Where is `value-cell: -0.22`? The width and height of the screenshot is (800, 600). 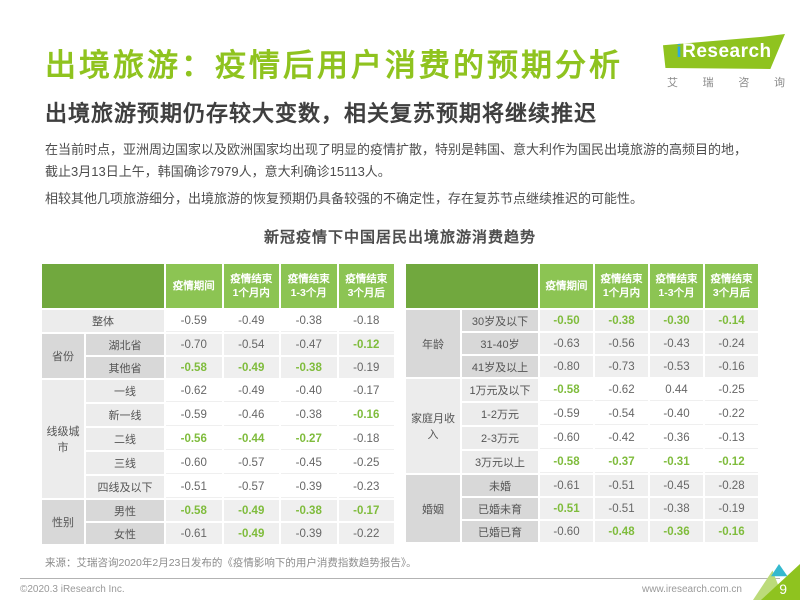
value-cell: -0.22 is located at coordinates (731, 414).